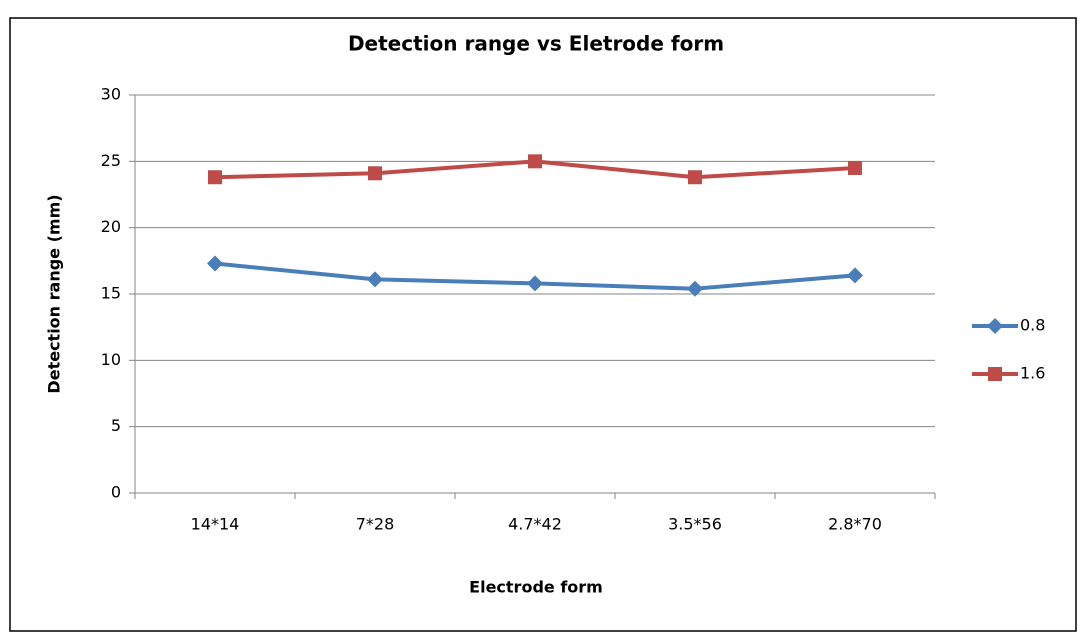  I want to click on y-tick-label: 25, so click(111, 160).